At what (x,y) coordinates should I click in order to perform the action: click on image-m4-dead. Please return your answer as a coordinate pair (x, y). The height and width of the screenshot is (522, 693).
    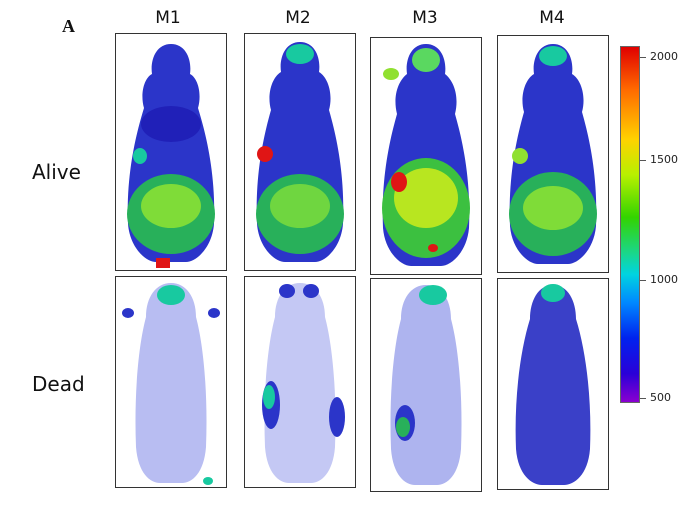
    Looking at the image, I should click on (553, 384).